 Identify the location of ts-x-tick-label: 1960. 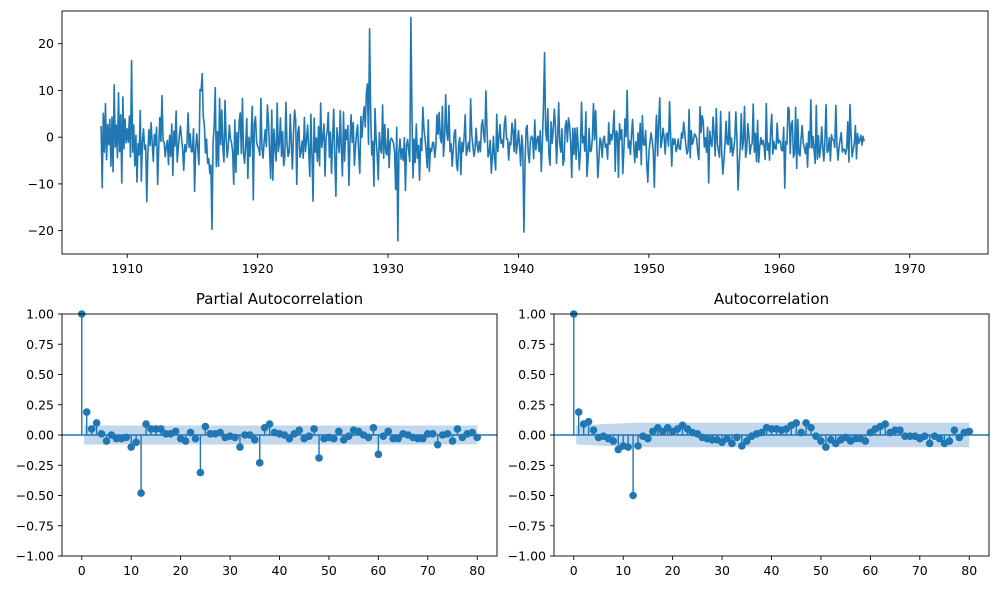
(779, 268).